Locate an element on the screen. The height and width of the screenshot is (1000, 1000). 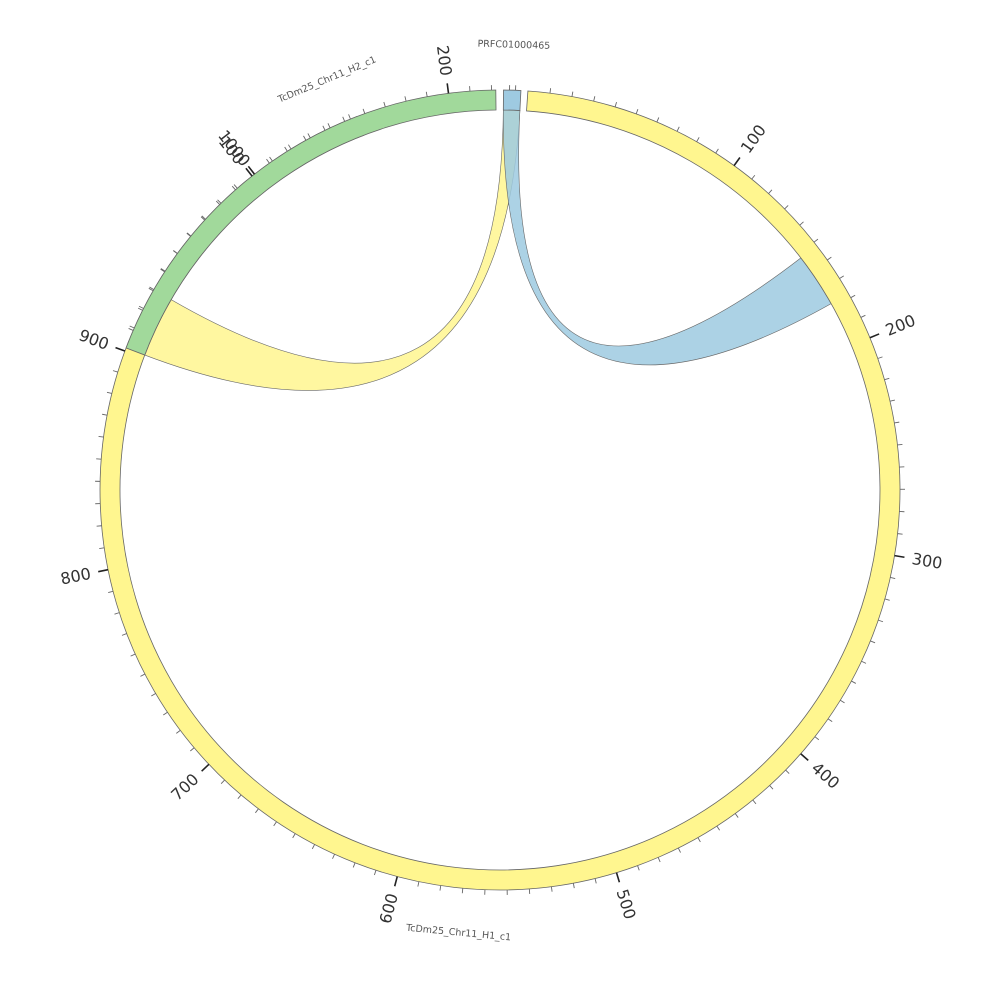
sequence-label-PRFC01000465: PRFC01000465 is located at coordinates (513, 45).